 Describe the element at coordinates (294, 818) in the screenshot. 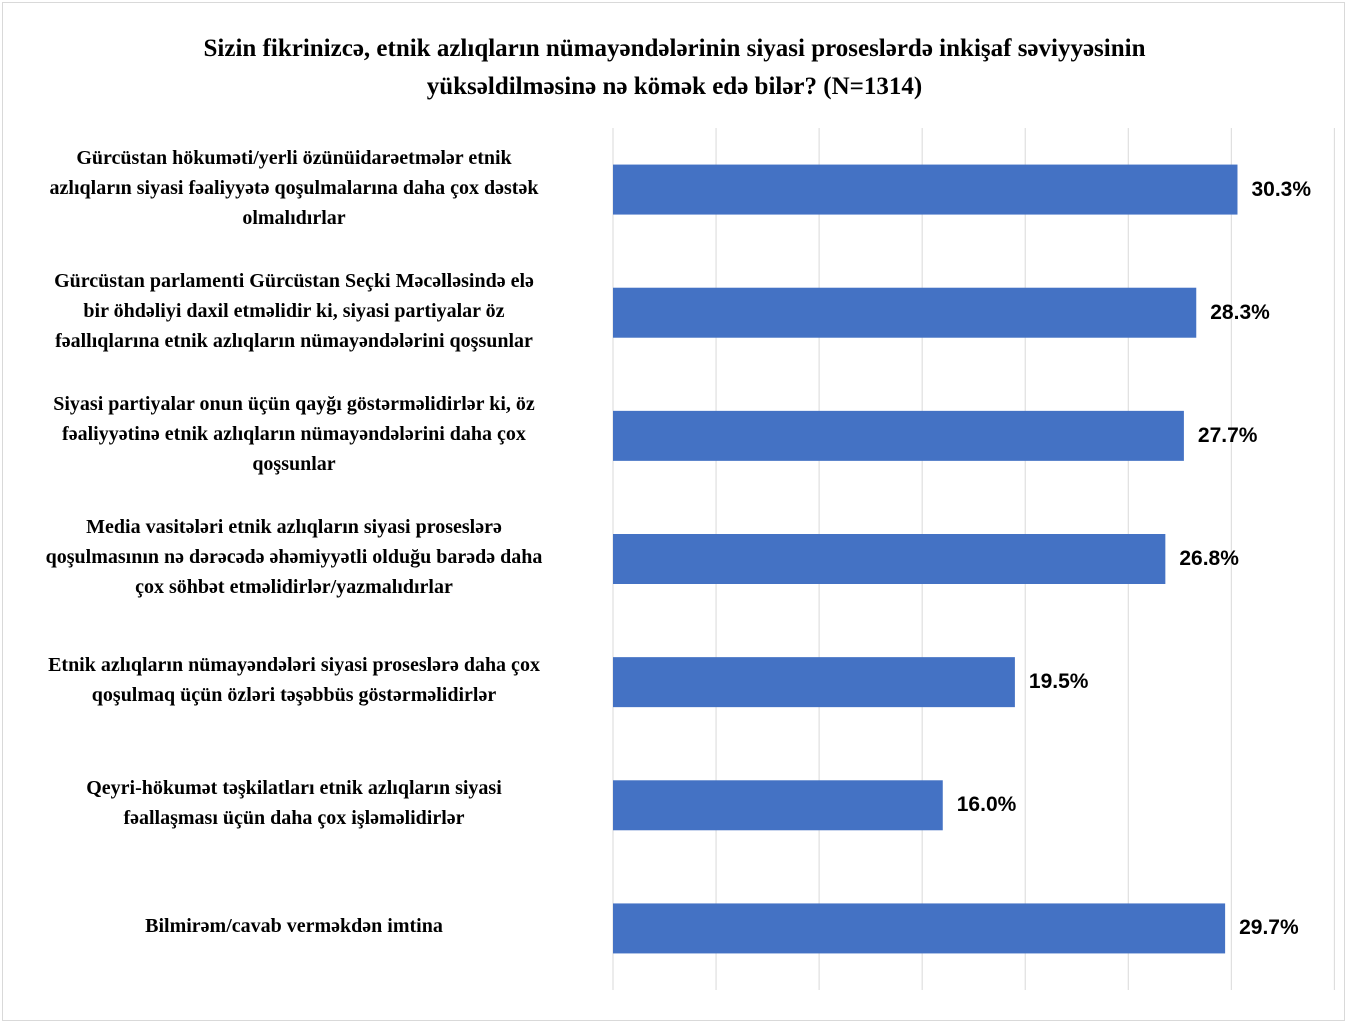

I see `category-label-line: fəallaşması üçün daha çox işləməlidirlər` at that location.